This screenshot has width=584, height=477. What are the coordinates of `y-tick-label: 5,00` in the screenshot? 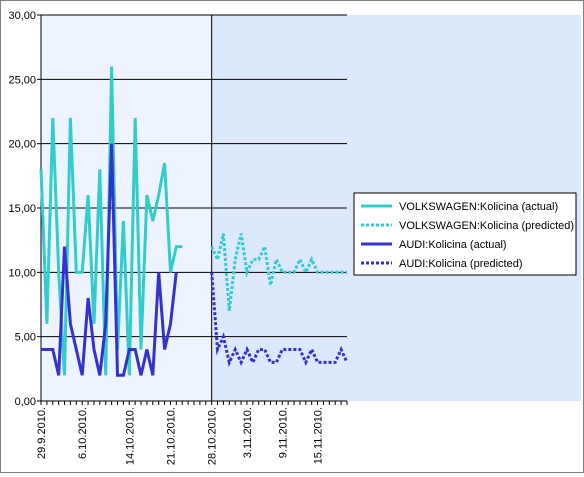 It's located at (25, 338).